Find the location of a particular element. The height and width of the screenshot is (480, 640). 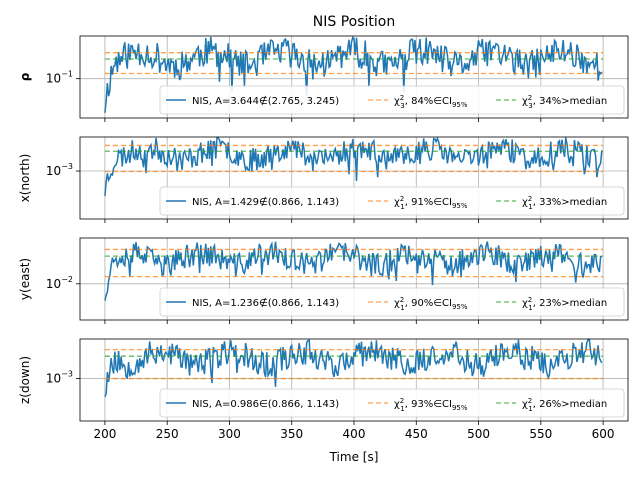

x-tick-label: 500 is located at coordinates (478, 434).